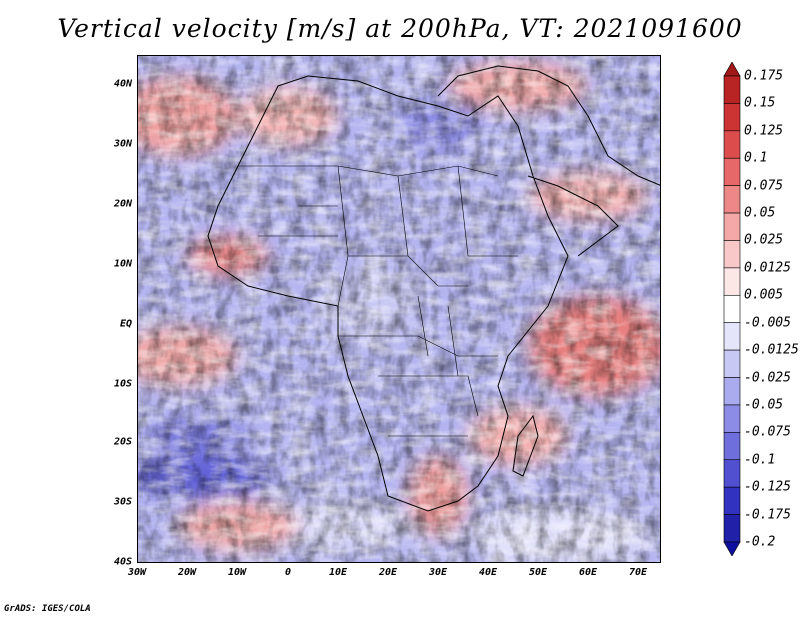 This screenshot has height=618, width=800. What do you see at coordinates (764, 405) in the screenshot?
I see `colorbar-tick-label: -0.05` at bounding box center [764, 405].